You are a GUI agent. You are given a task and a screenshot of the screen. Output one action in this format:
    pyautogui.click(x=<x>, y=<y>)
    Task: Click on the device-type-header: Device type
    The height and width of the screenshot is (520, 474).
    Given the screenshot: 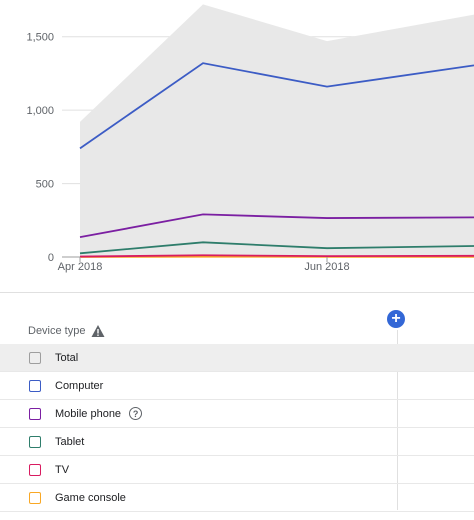 What is the action you would take?
    pyautogui.click(x=66, y=331)
    